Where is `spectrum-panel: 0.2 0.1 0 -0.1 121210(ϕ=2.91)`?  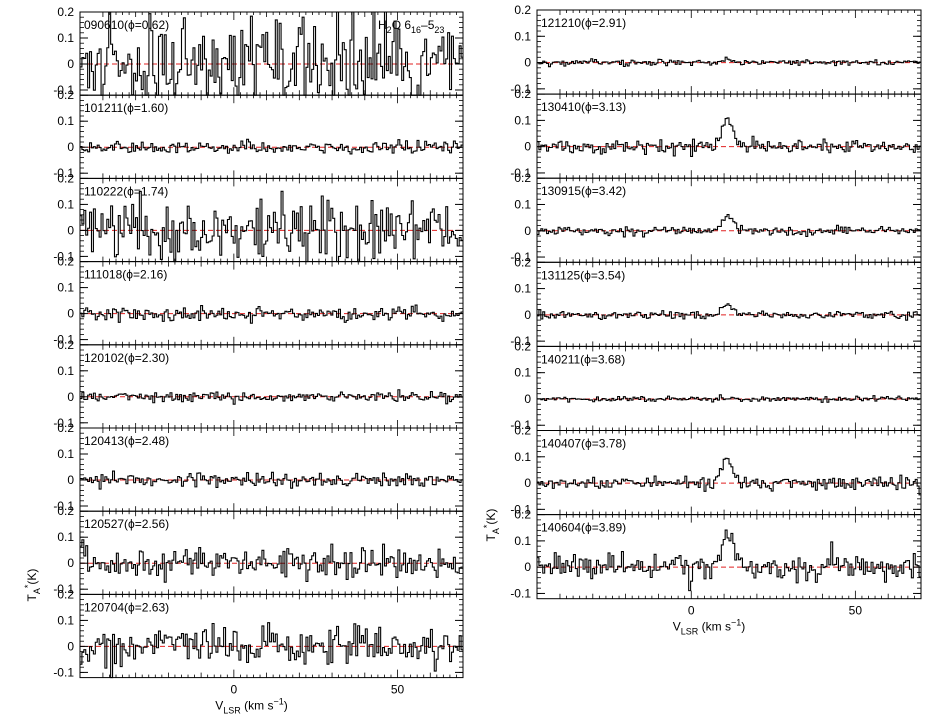
spectrum-panel: 0.2 0.1 0 -0.1 121210(ϕ=2.91) is located at coordinates (716, 49).